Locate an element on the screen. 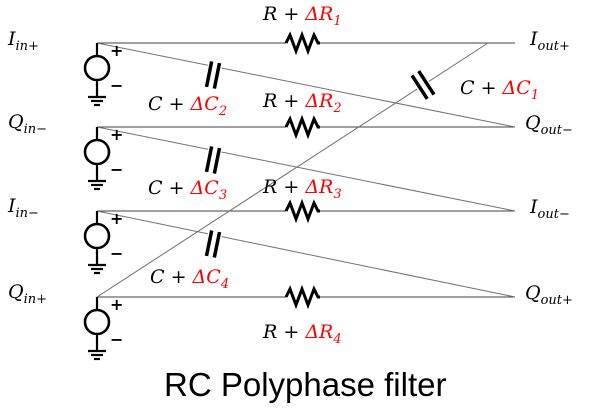 This screenshot has width=602, height=409. capacitor-label-1: C + ΔC1 is located at coordinates (499, 90).